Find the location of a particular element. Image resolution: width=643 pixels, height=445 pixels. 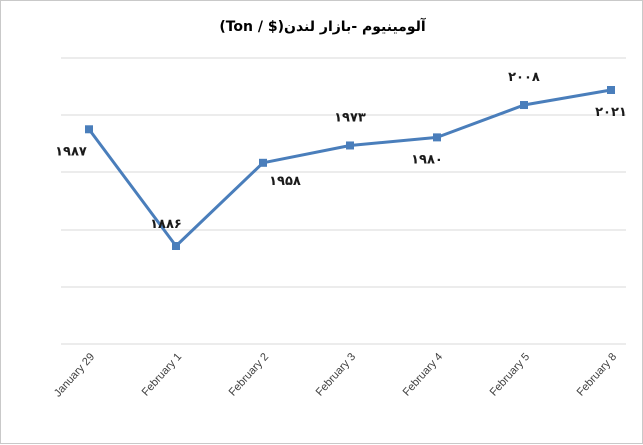

data-label-0: ۱۹۸۷ is located at coordinates (71, 151).